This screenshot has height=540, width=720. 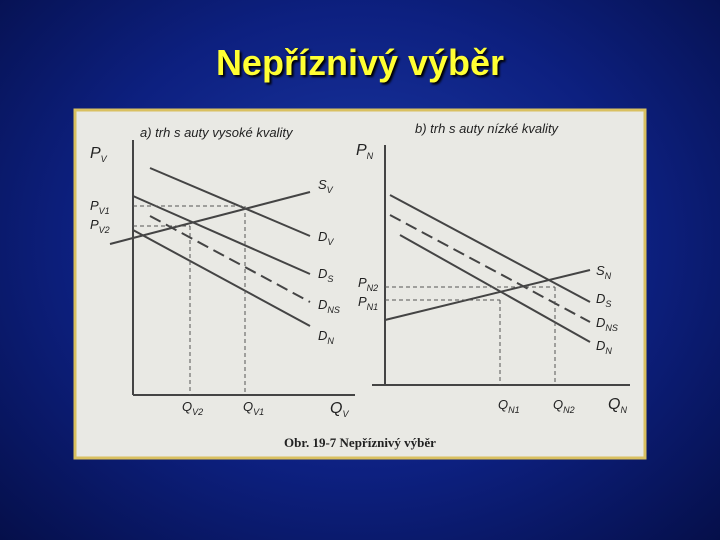 I want to click on axis-label: PN, so click(x=365, y=151).